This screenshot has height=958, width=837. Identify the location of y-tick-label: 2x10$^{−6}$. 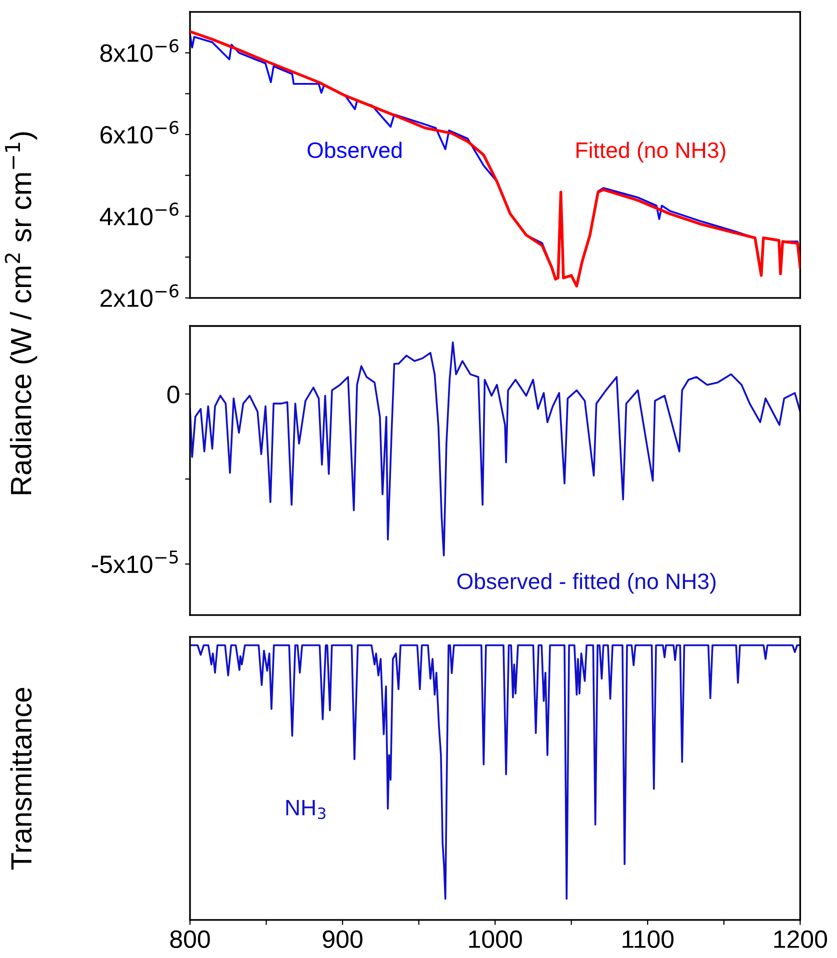
(139, 296).